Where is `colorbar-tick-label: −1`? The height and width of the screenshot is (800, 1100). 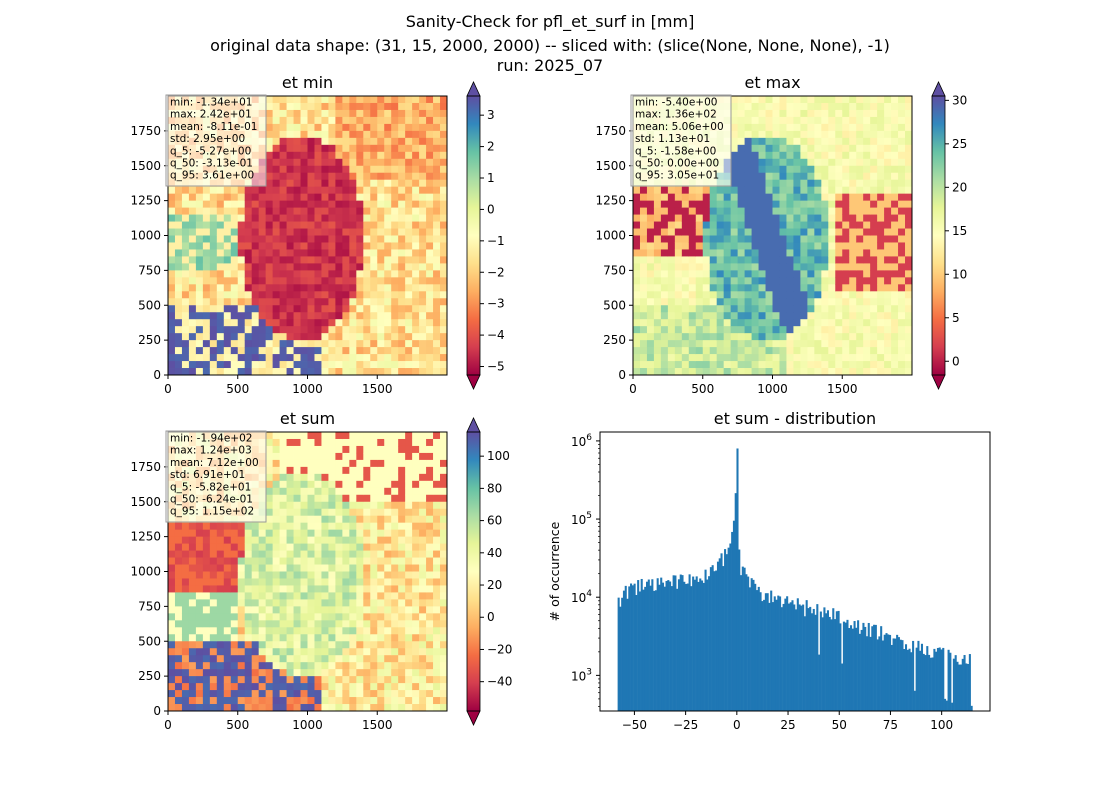
colorbar-tick-label: −1 is located at coordinates (496, 241).